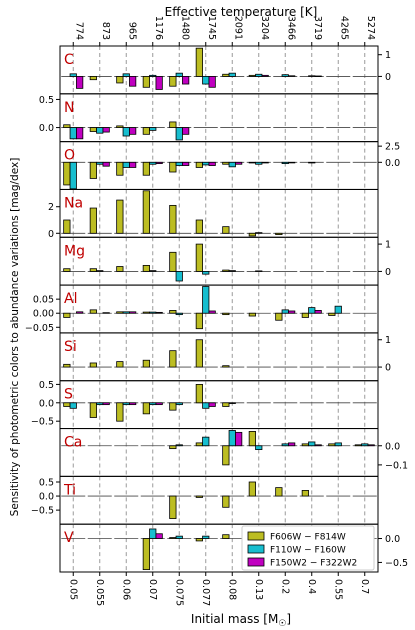 The width and height of the screenshot is (415, 630). Describe the element at coordinates (206, 163) in the screenshot. I see `bar-o-0.077-s2` at that location.